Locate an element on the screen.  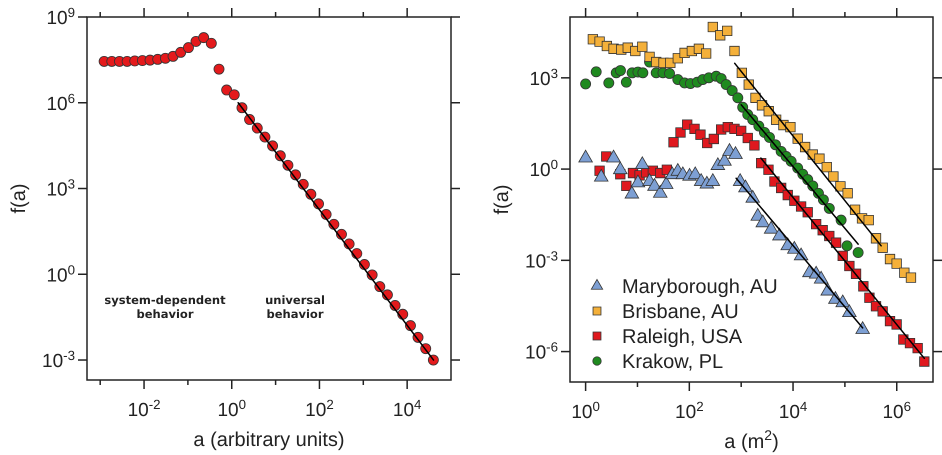
annotation: universal behavior is located at coordinates (295, 307).